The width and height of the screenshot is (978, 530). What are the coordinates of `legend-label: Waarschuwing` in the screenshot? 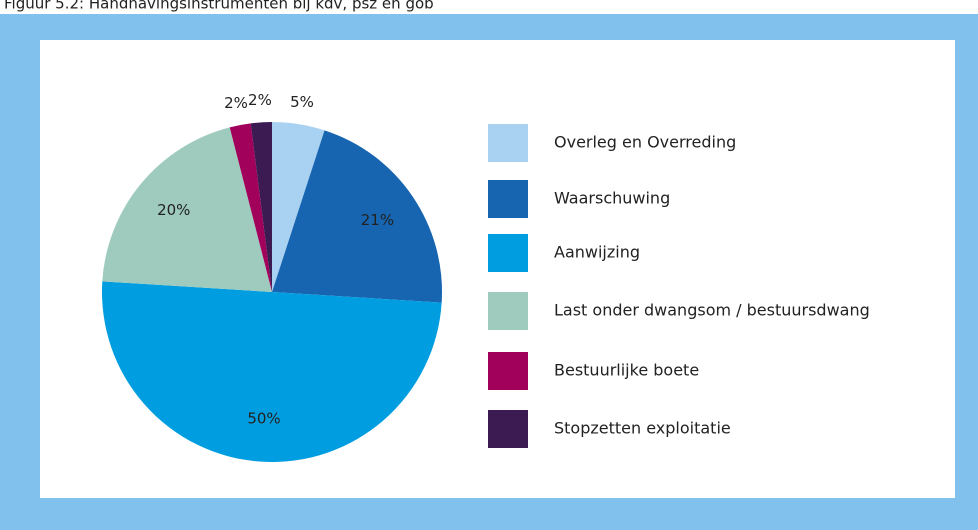 It's located at (612, 198).